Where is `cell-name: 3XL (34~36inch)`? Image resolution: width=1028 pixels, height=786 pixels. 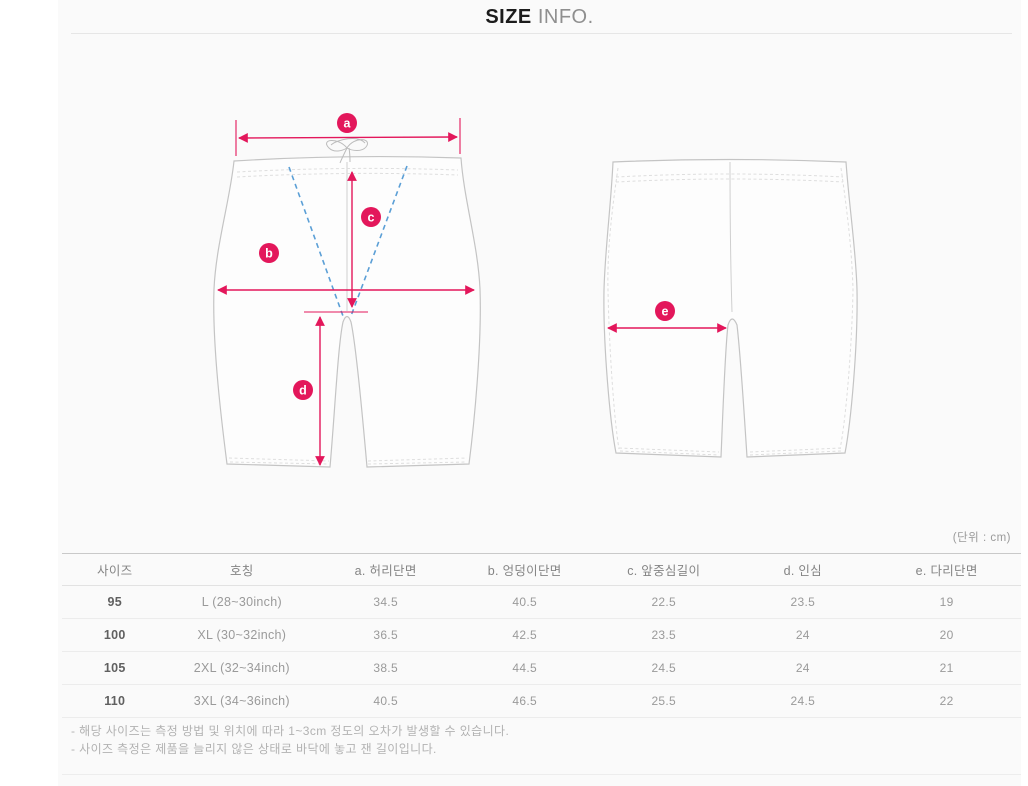 cell-name: 3XL (34~36inch) is located at coordinates (242, 701).